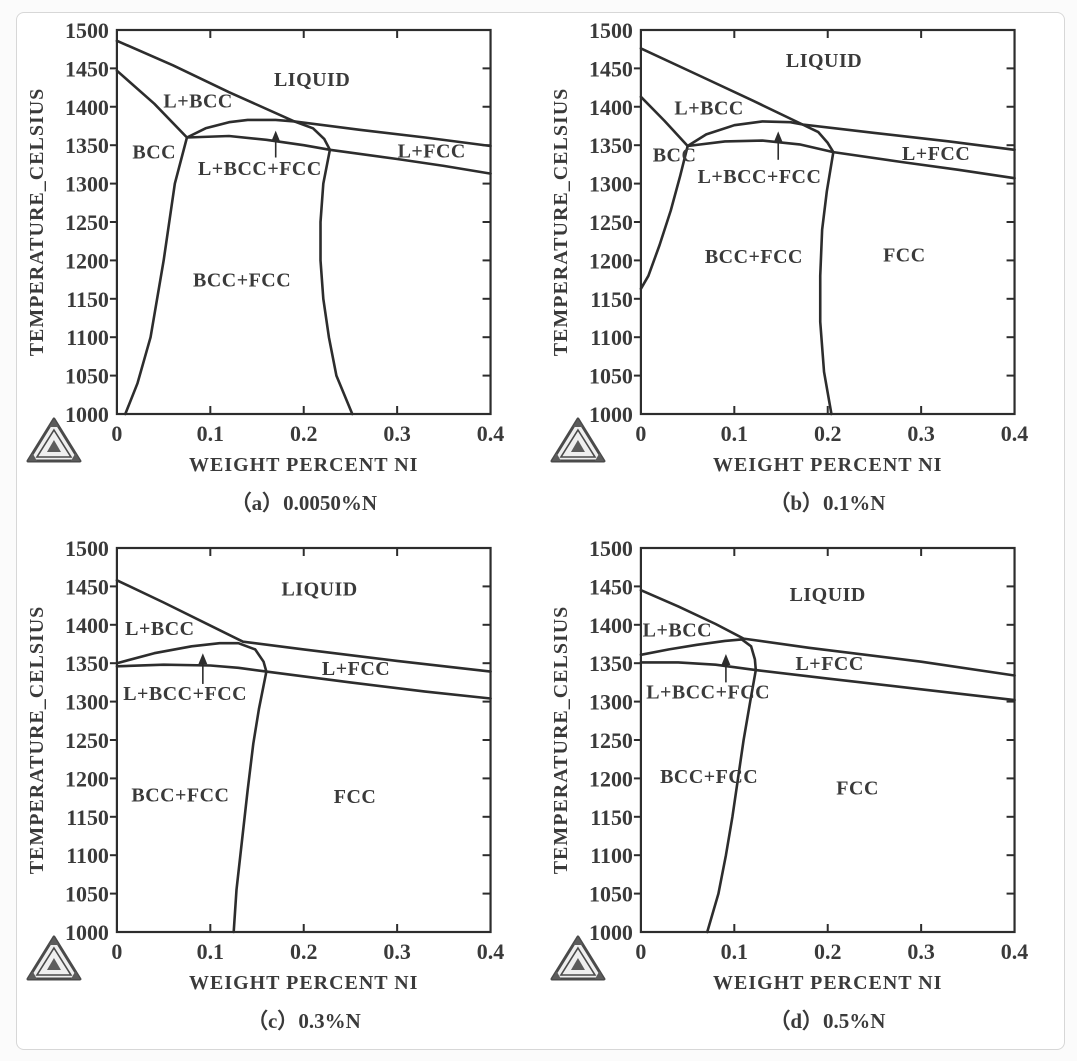  I want to click on y-tick-label: 1250, so click(87, 740).